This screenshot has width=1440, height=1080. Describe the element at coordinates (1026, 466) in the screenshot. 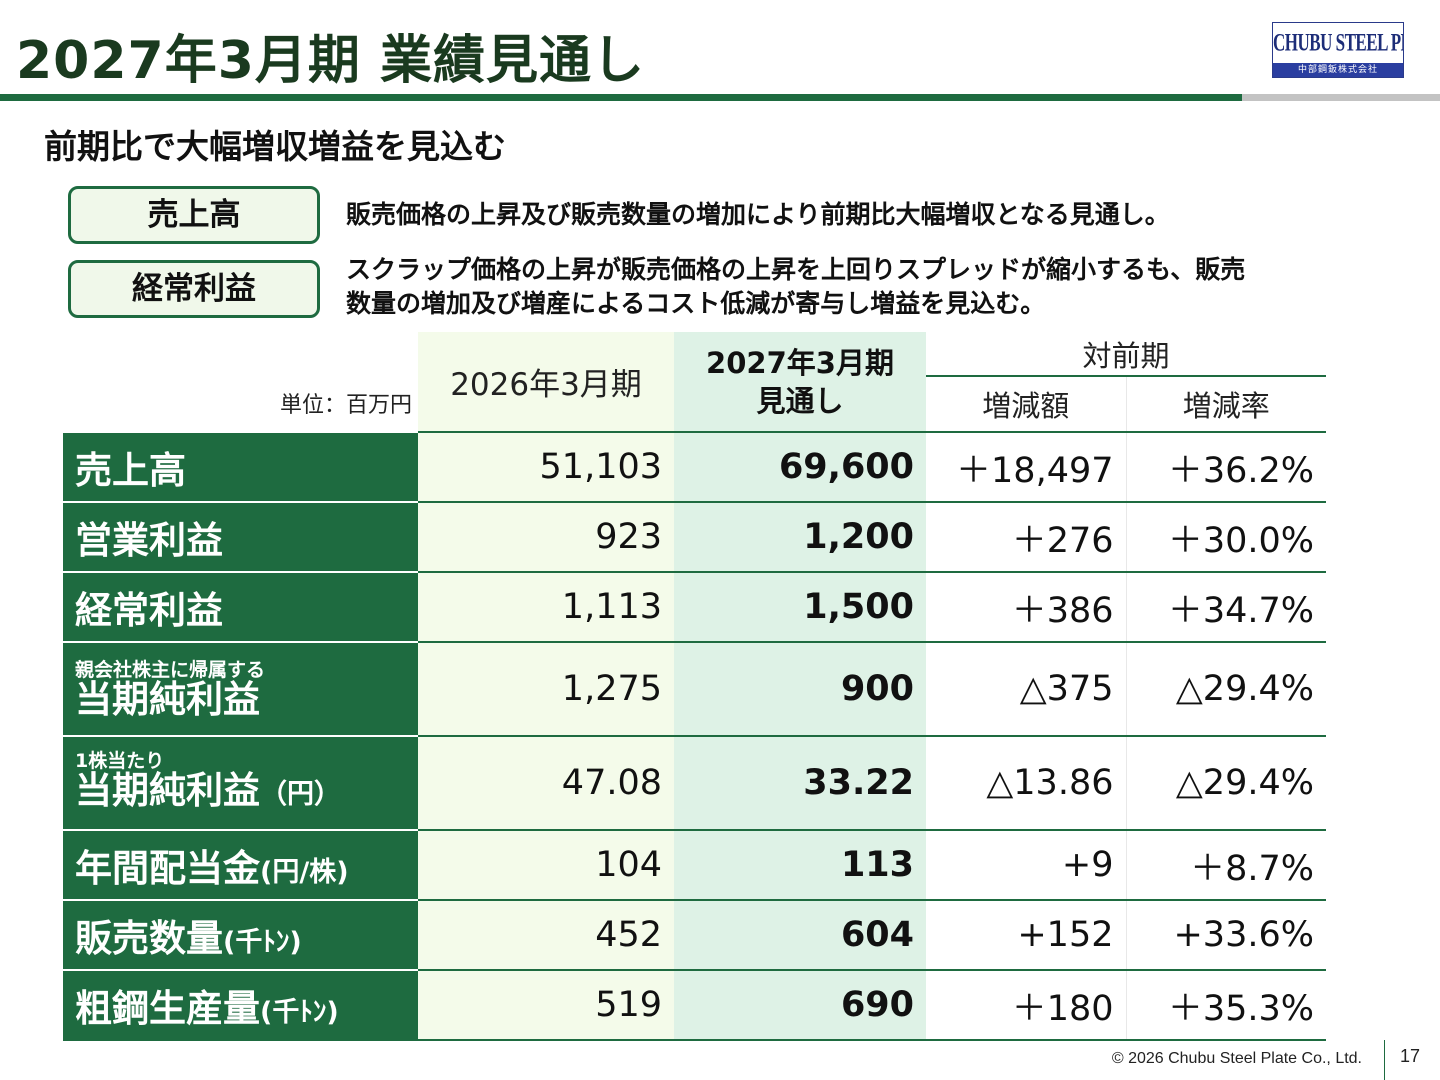

I see `cell-change-amount: ＋18,497` at that location.